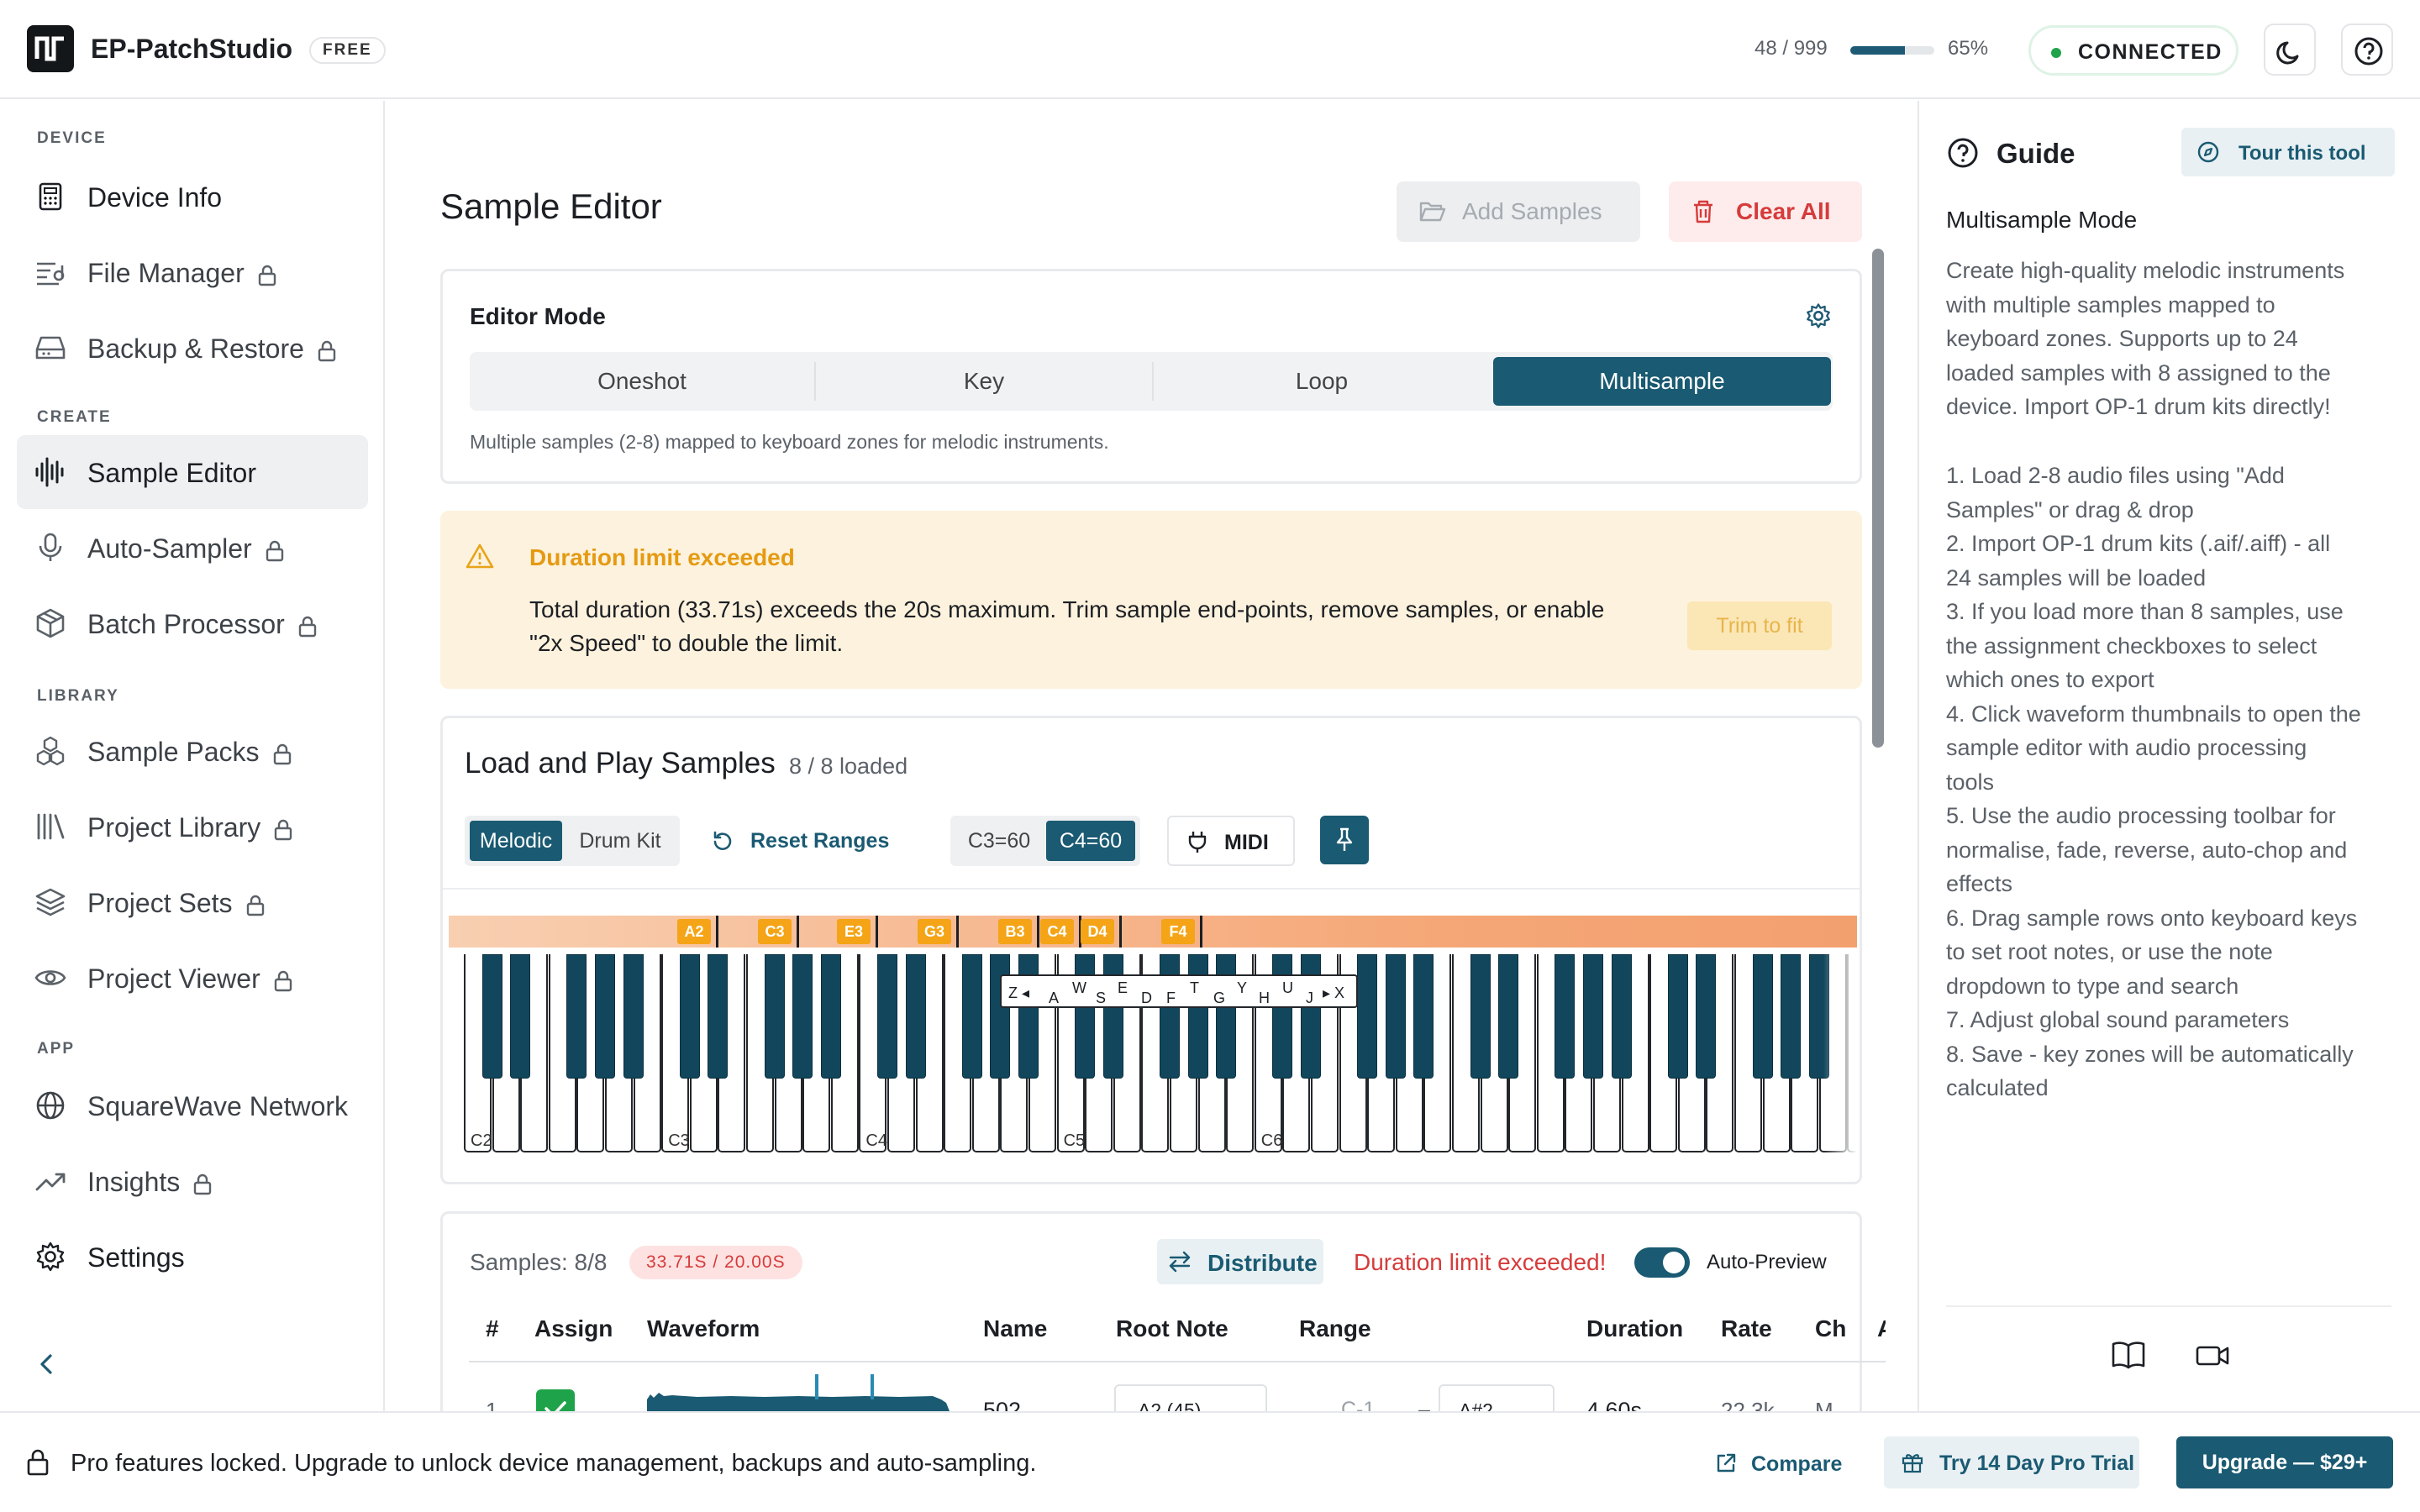  What do you see at coordinates (192, 197) in the screenshot?
I see `sidebar-item-device-info: Device Info` at bounding box center [192, 197].